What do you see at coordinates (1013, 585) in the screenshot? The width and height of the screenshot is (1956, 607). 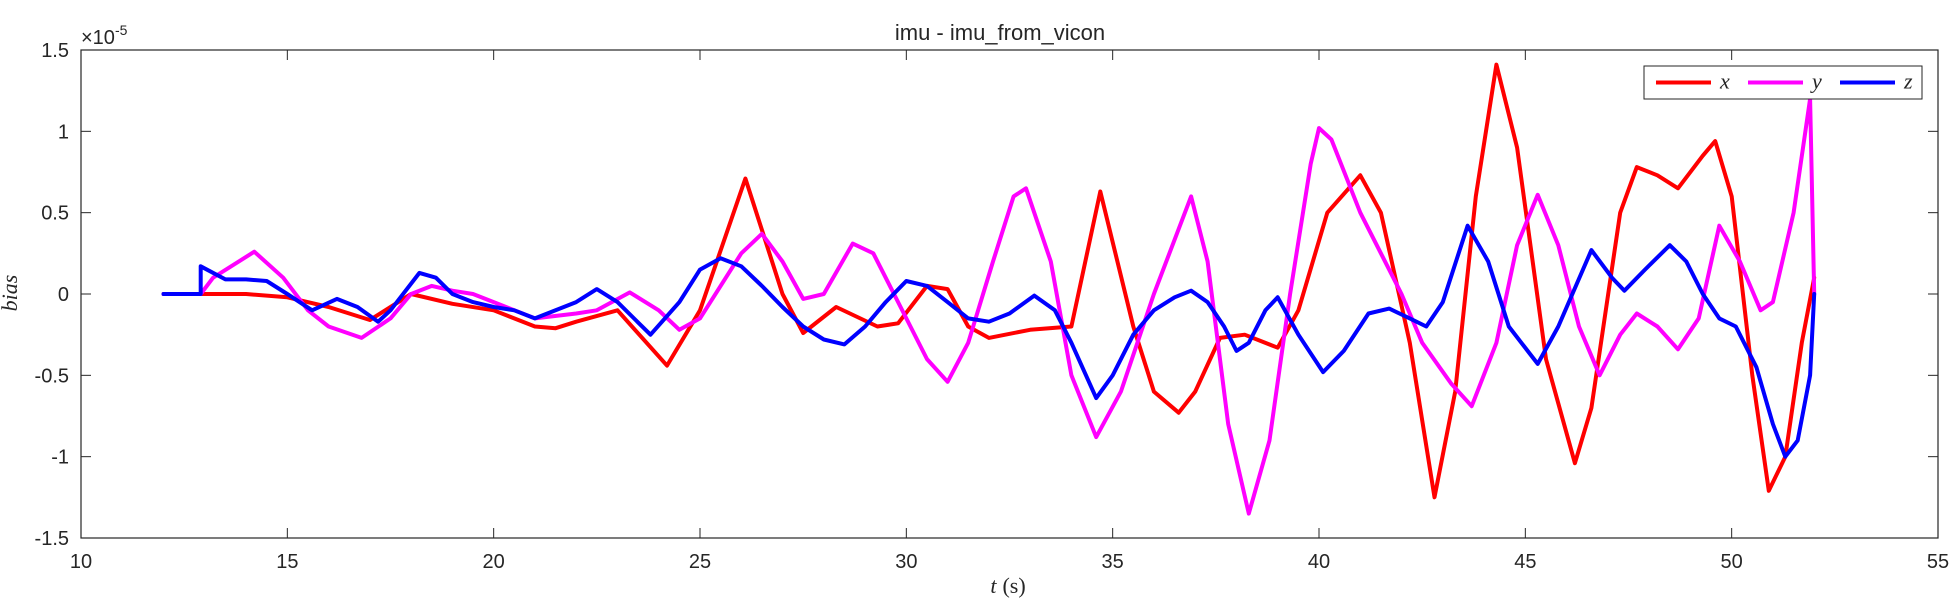 I see `x-axis-label-unit: (s)` at bounding box center [1013, 585].